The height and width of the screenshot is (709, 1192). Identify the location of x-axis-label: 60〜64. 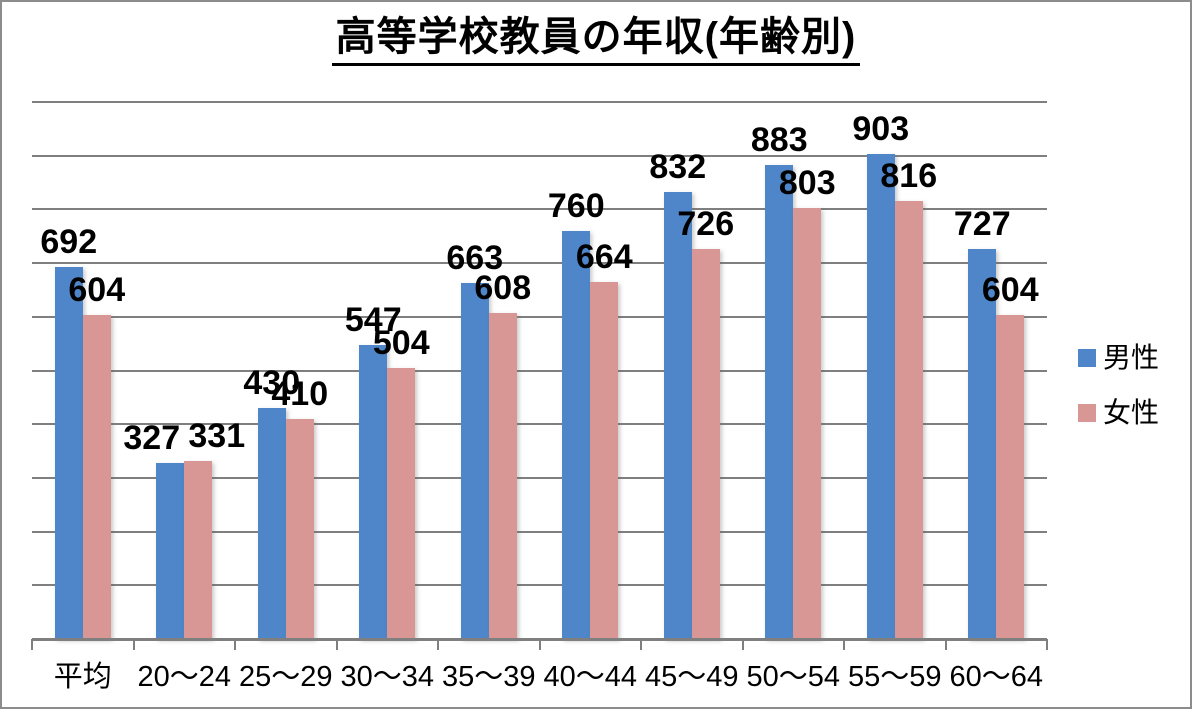
(996, 677).